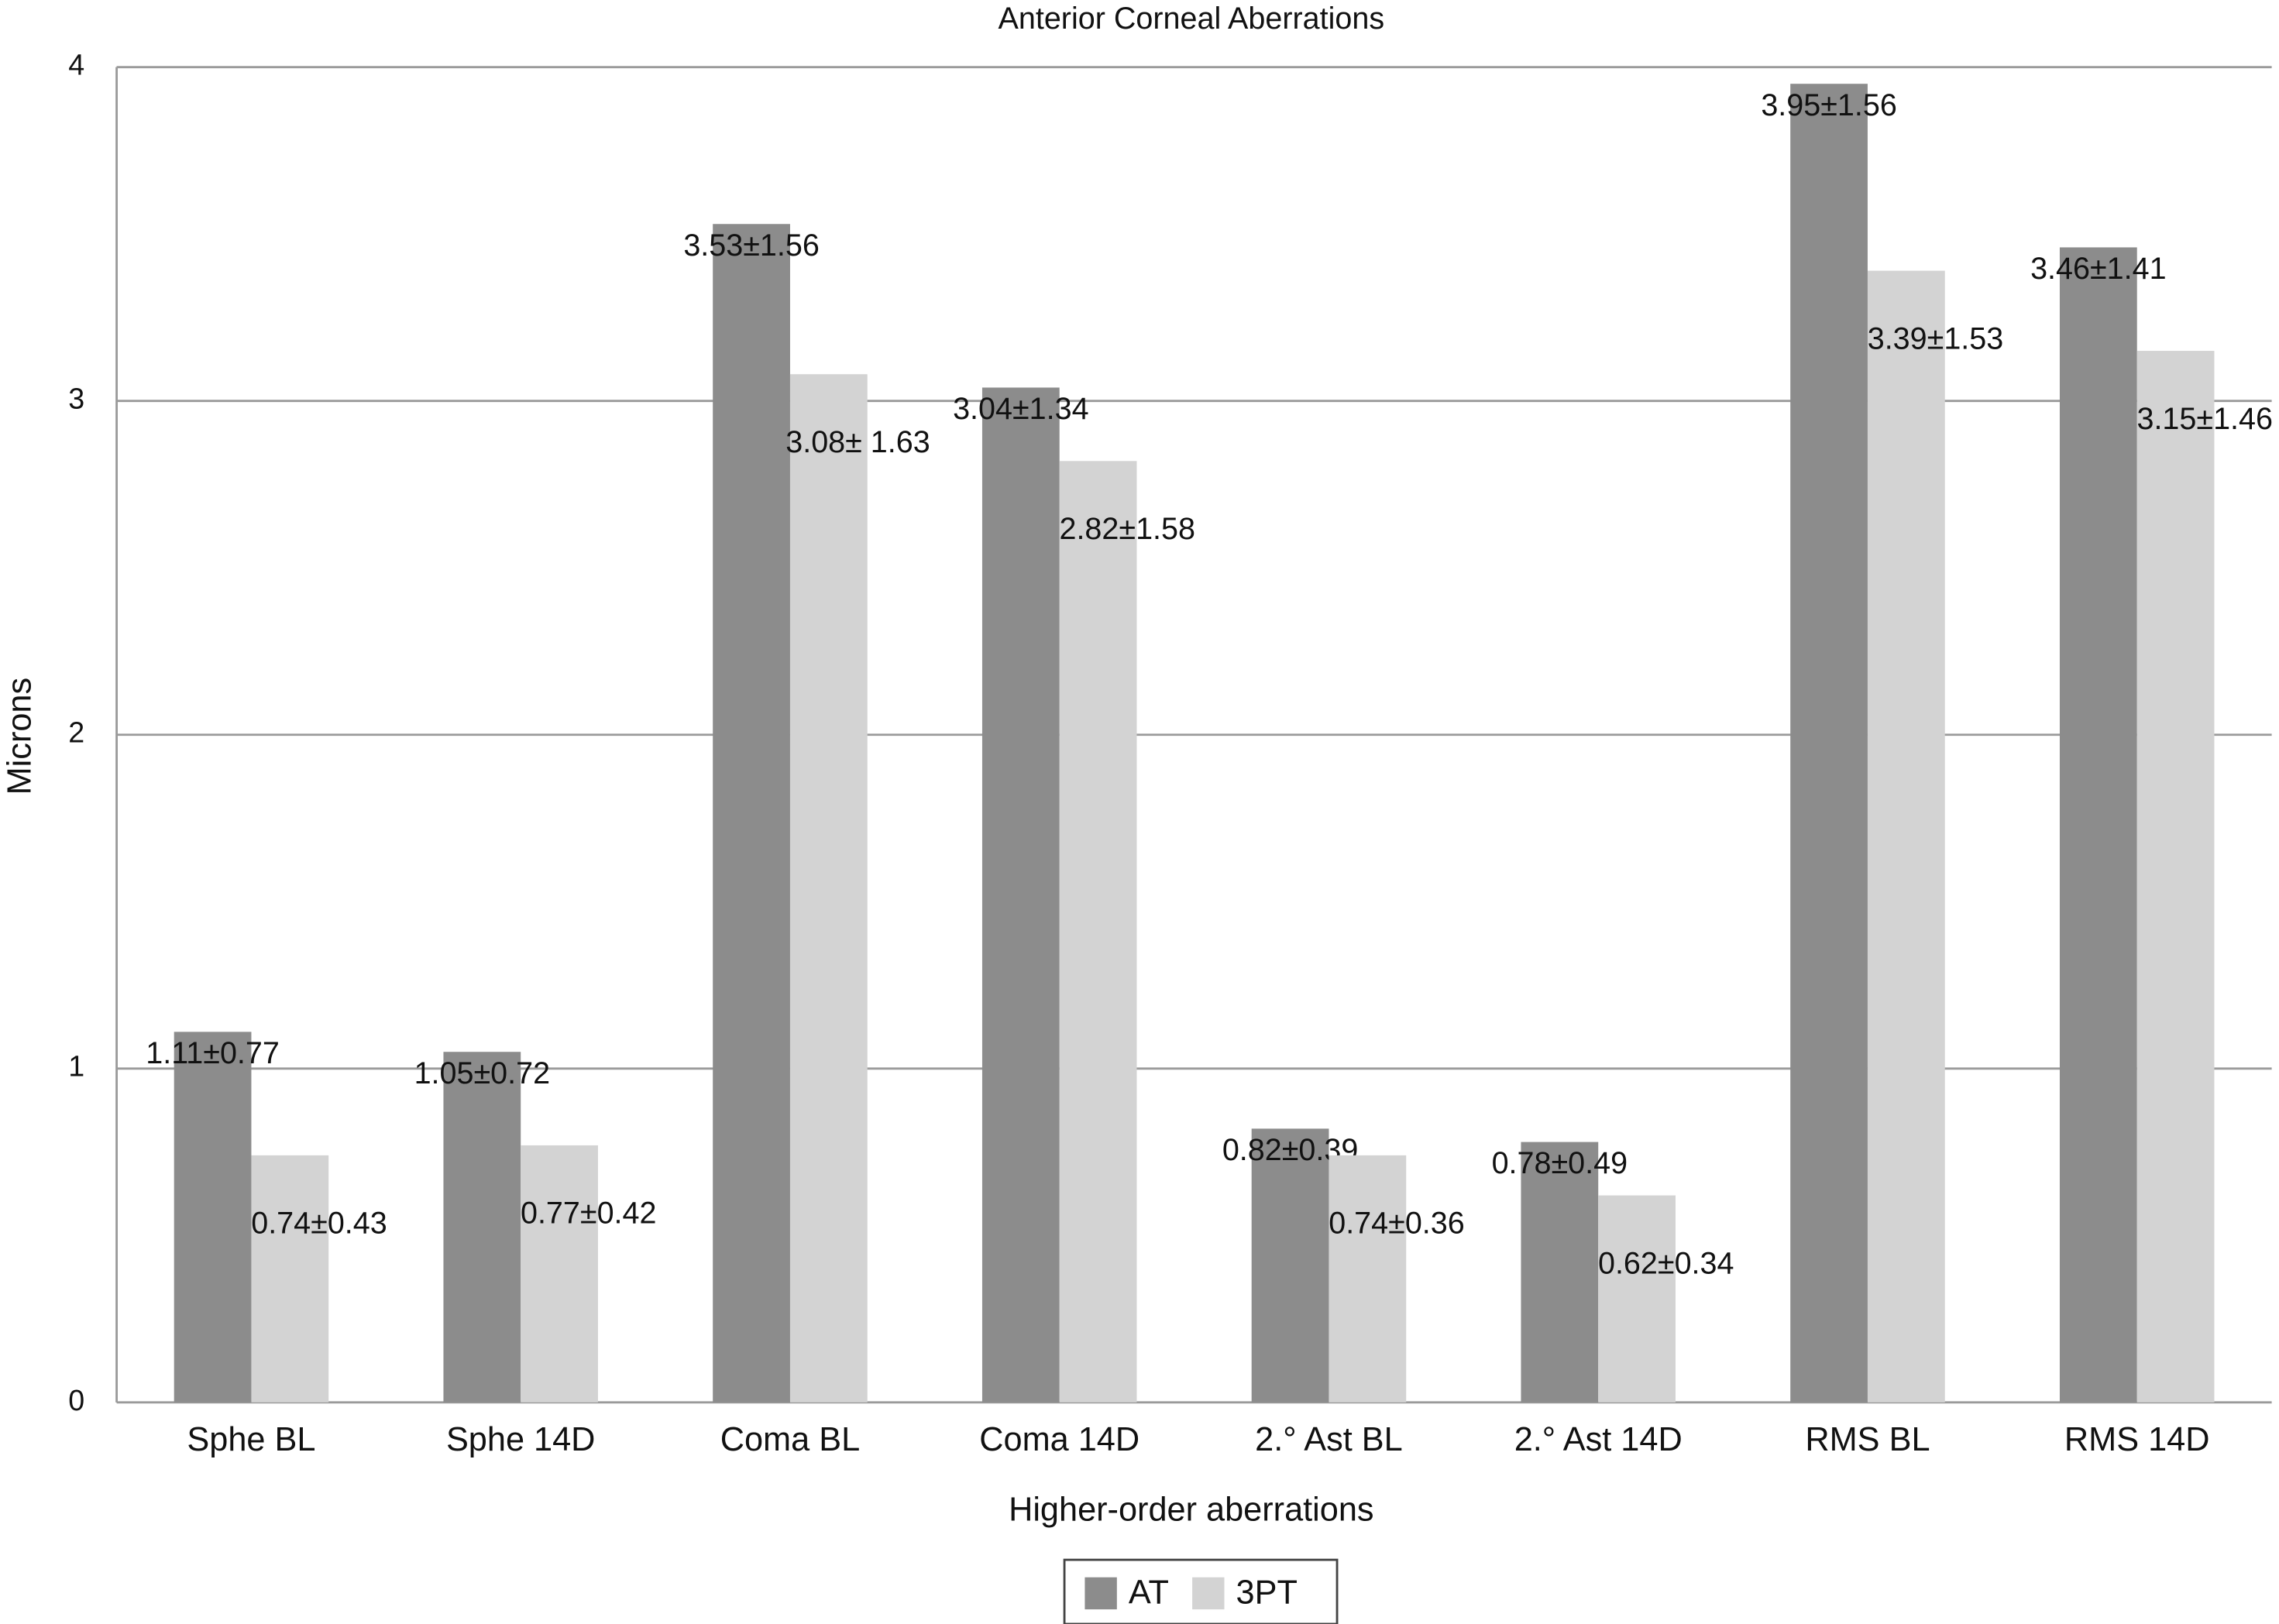 The height and width of the screenshot is (1624, 2279). What do you see at coordinates (1829, 105) in the screenshot?
I see `data-label: 3.95±1.56` at bounding box center [1829, 105].